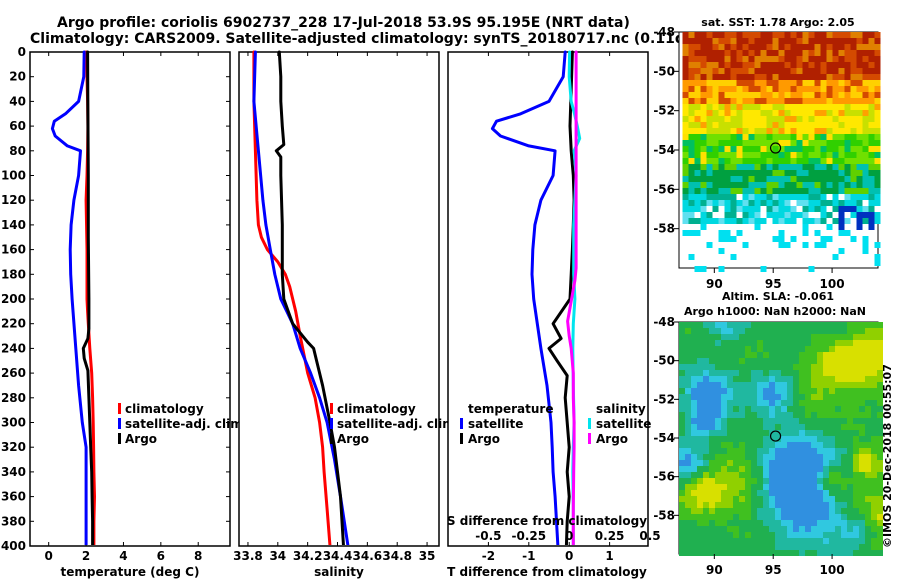 The image size is (900, 584). Describe the element at coordinates (22, 52) in the screenshot. I see `depth-tick-label: 0` at that location.